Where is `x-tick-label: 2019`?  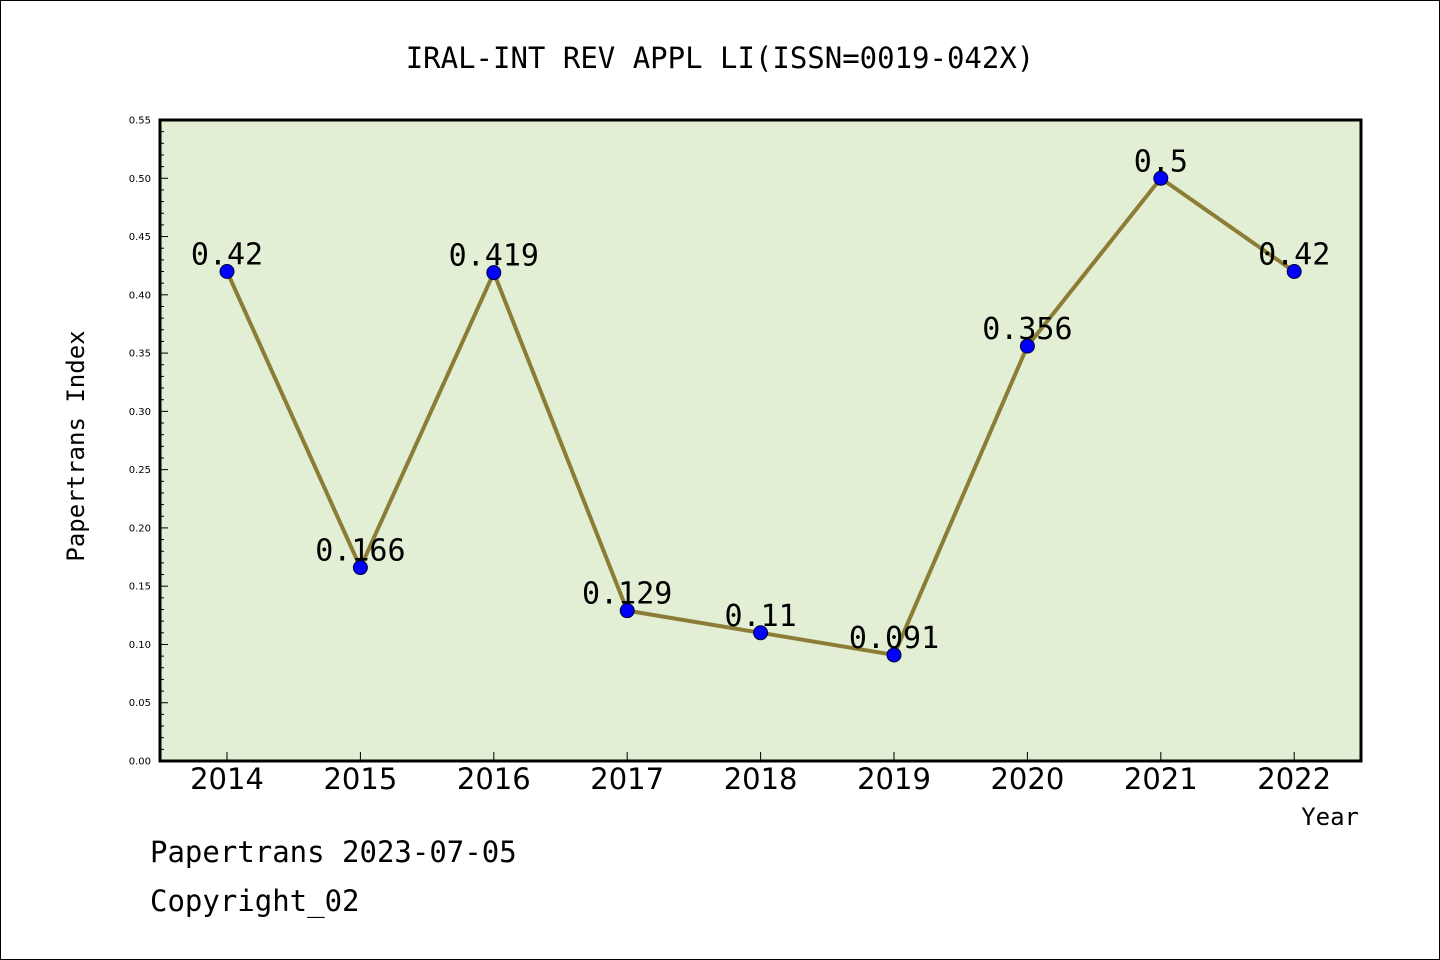
x-tick-label: 2019 is located at coordinates (894, 779).